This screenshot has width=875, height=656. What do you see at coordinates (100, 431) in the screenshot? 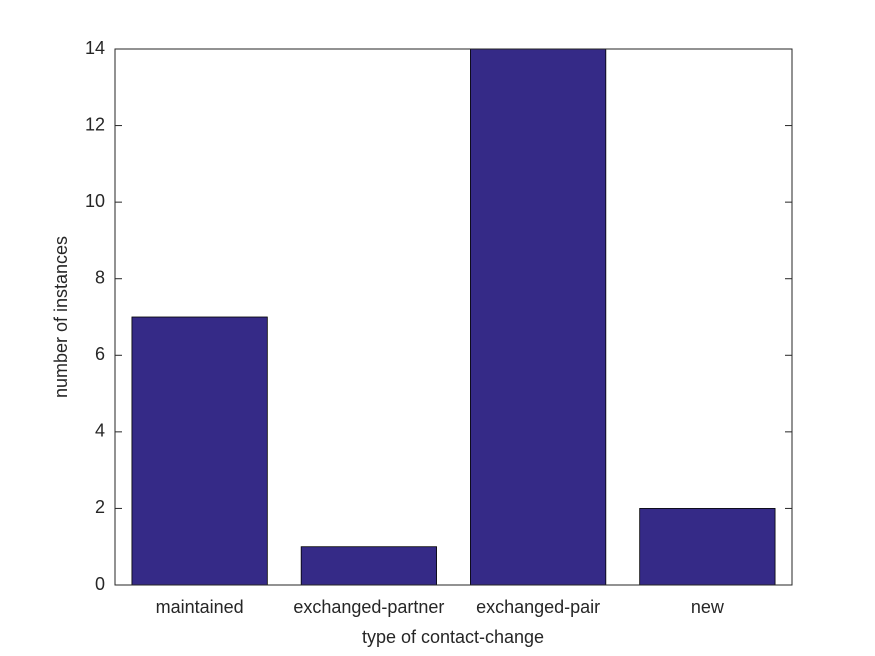
I see `y-tick-label: 4` at bounding box center [100, 431].